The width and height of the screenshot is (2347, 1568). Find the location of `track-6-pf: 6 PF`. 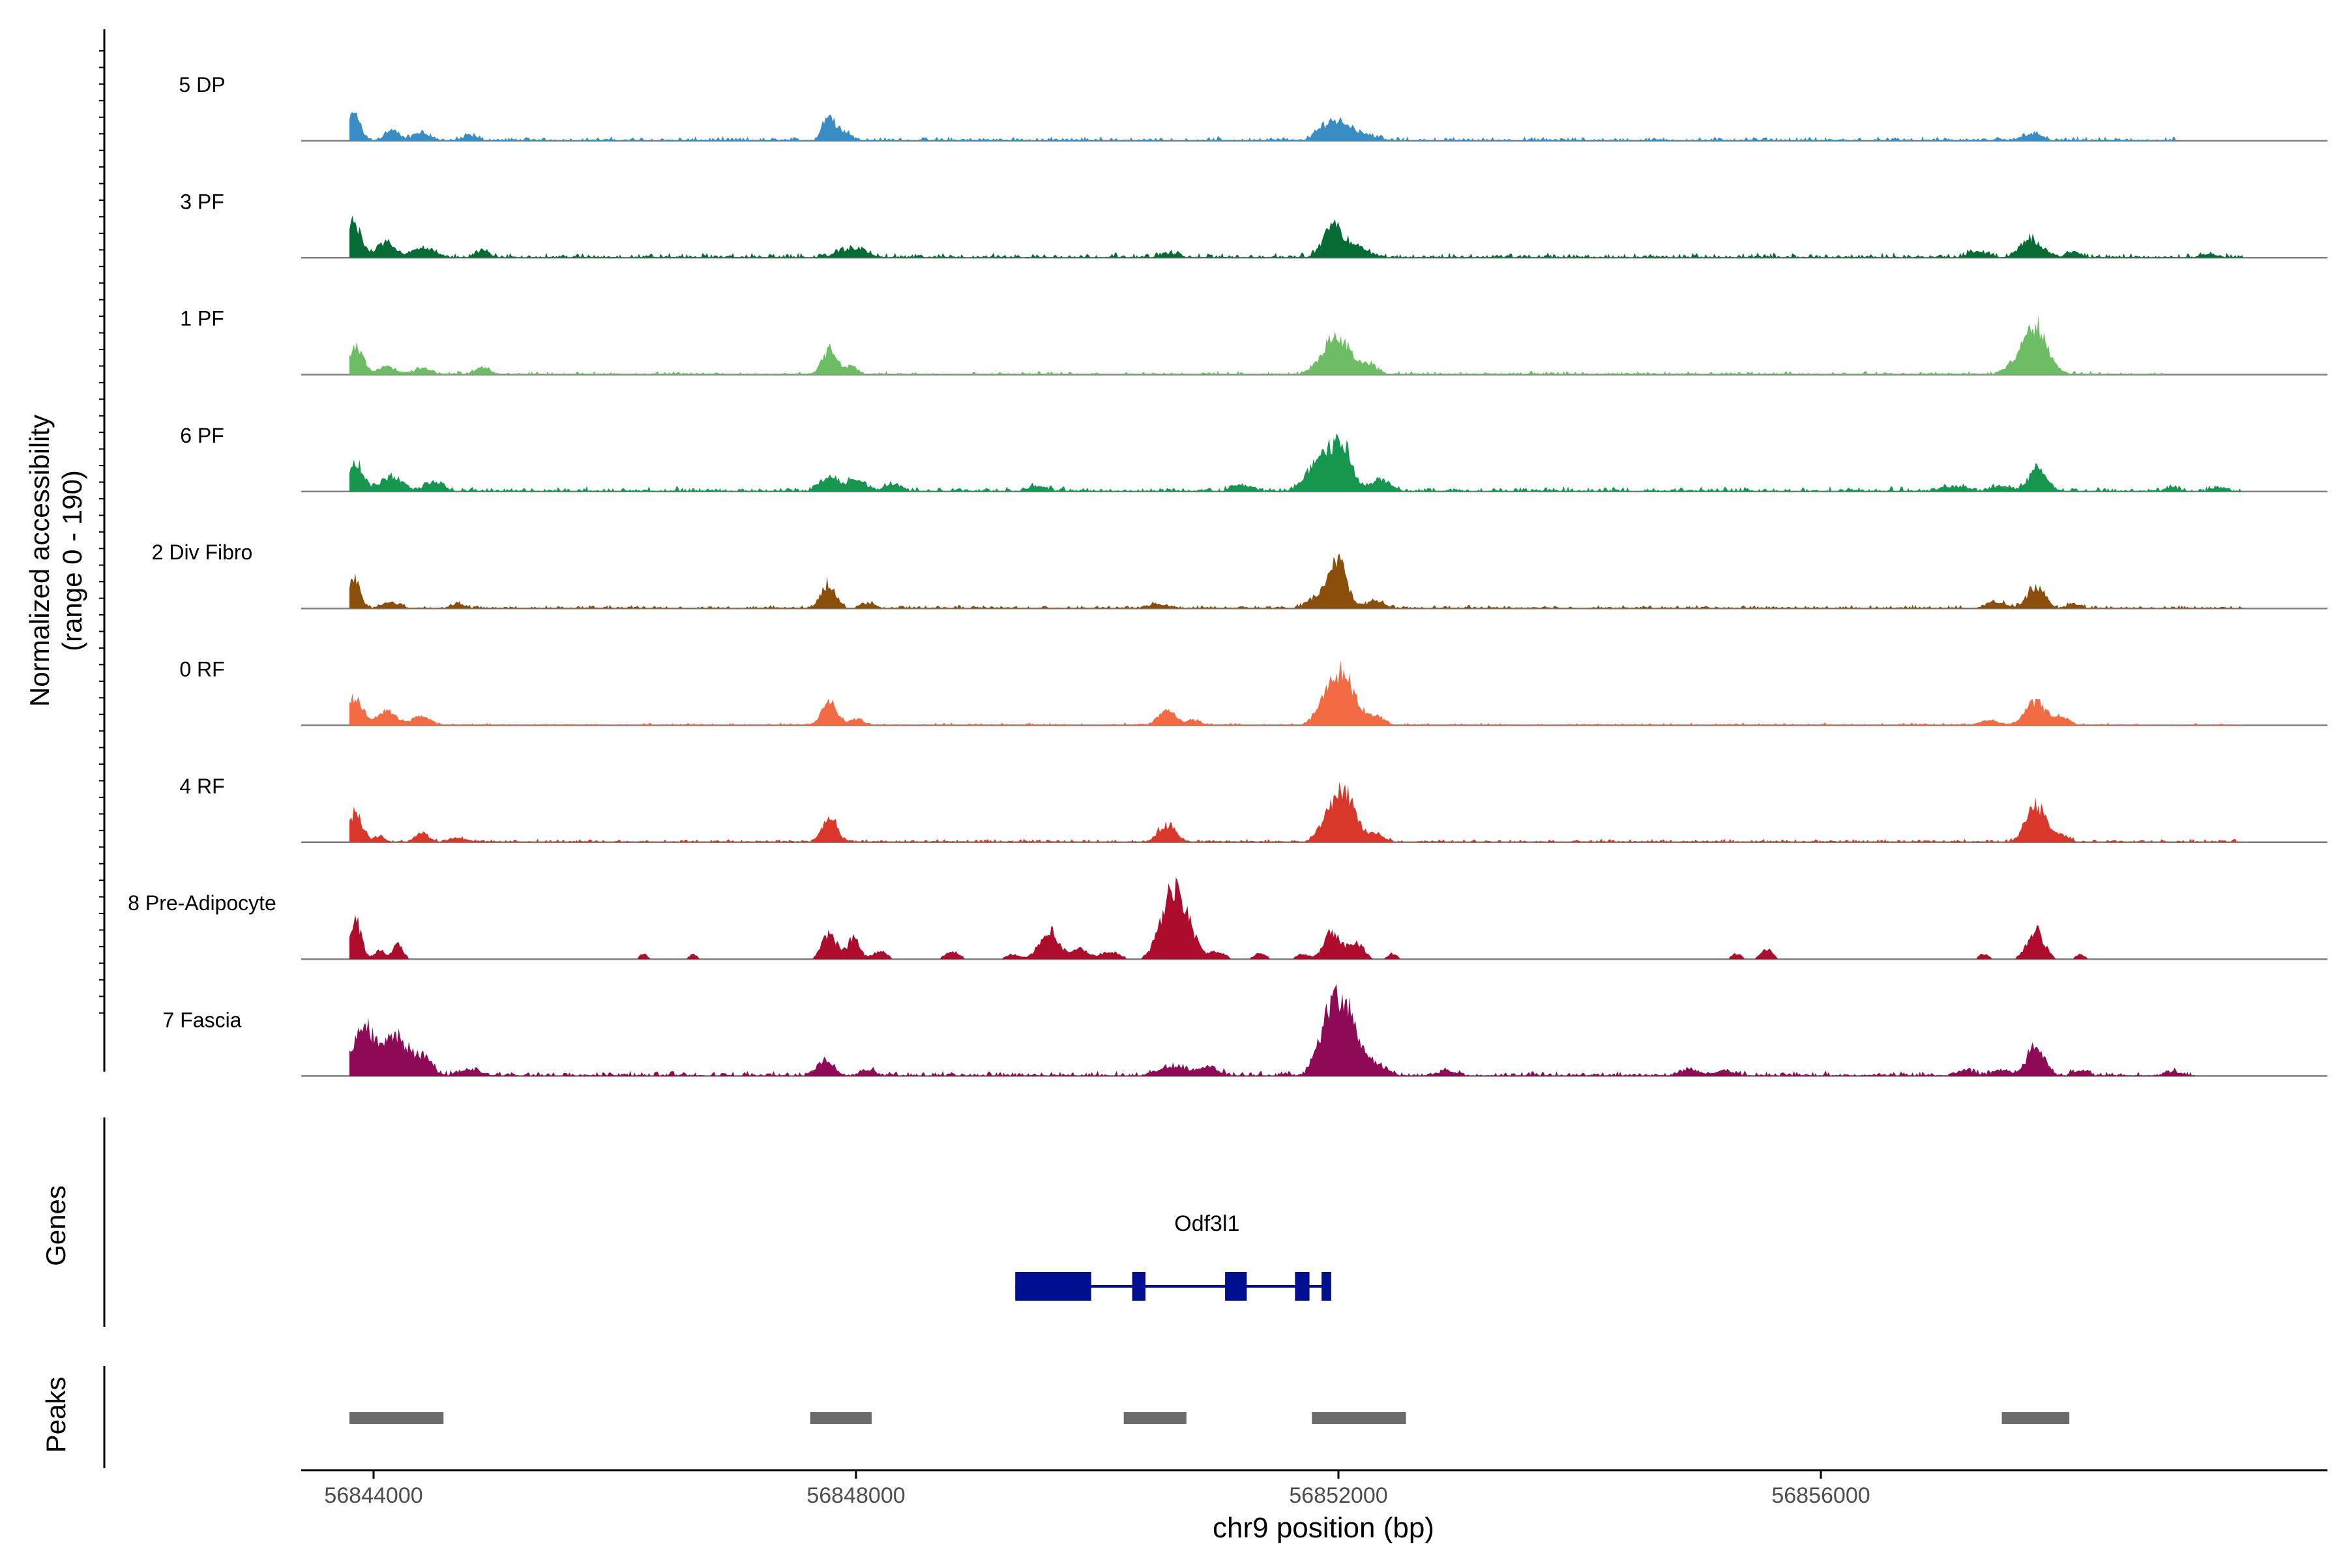

track-6-pf: 6 PF is located at coordinates (1253, 459).